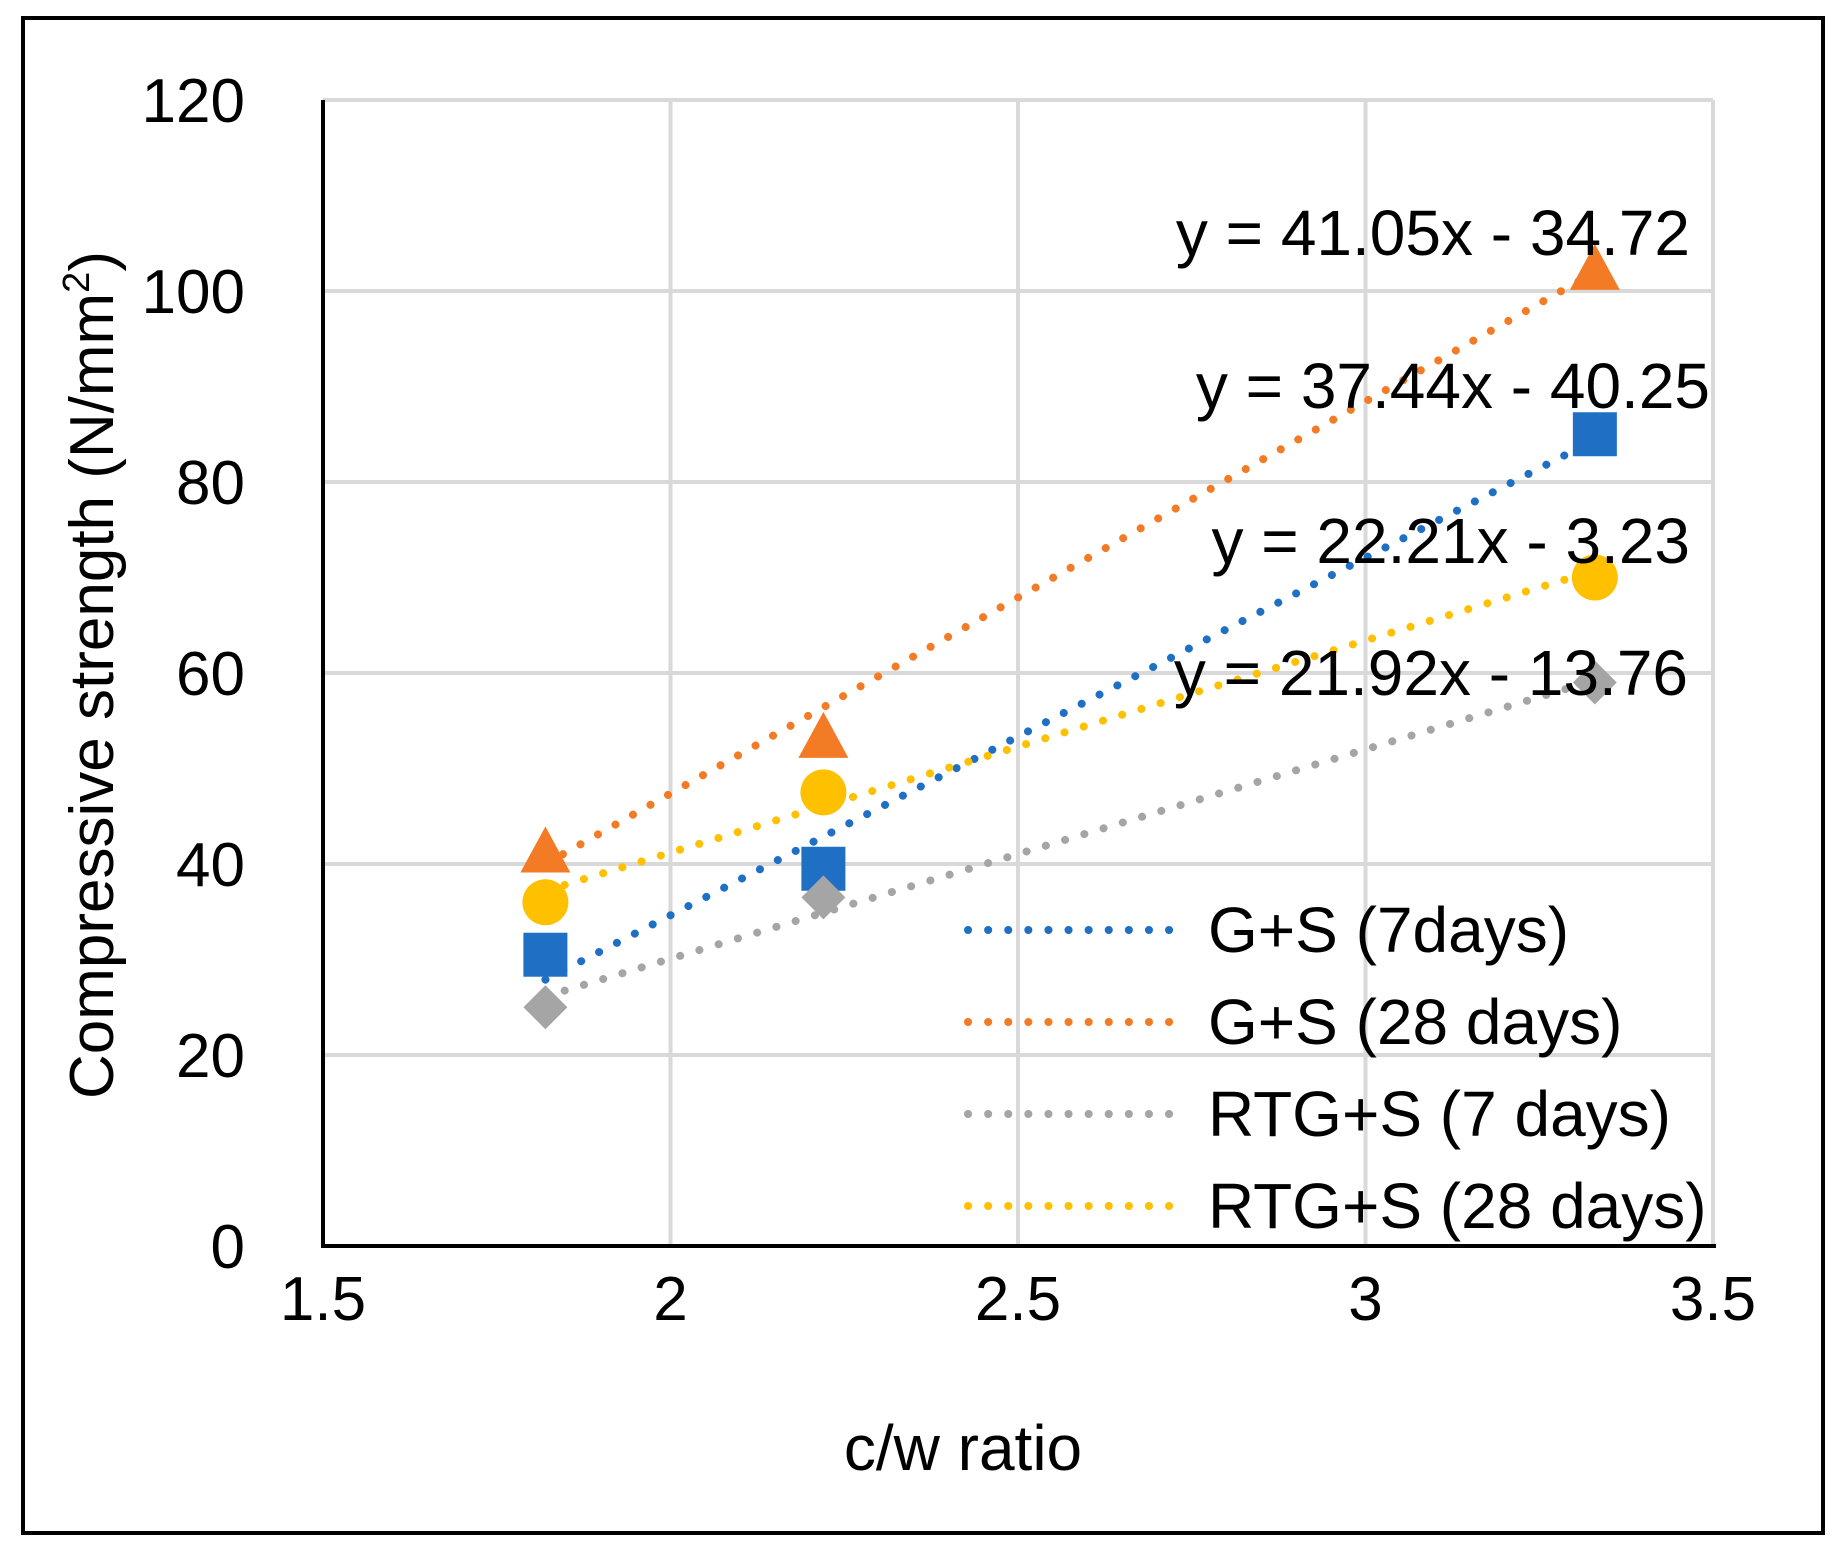  Describe the element at coordinates (210, 1056) in the screenshot. I see `y-tick-label-20: 20` at that location.